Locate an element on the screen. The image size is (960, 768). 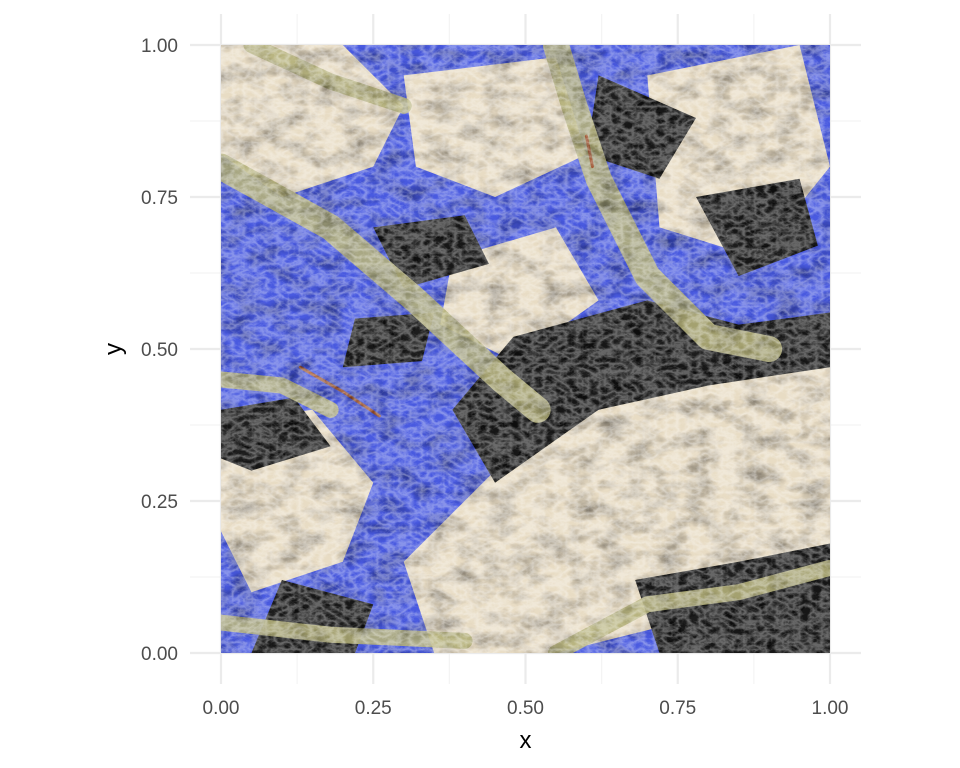
y-axis-ticks: 0.00 0.25 0.50 0.75 1.00 is located at coordinates (159, 350).